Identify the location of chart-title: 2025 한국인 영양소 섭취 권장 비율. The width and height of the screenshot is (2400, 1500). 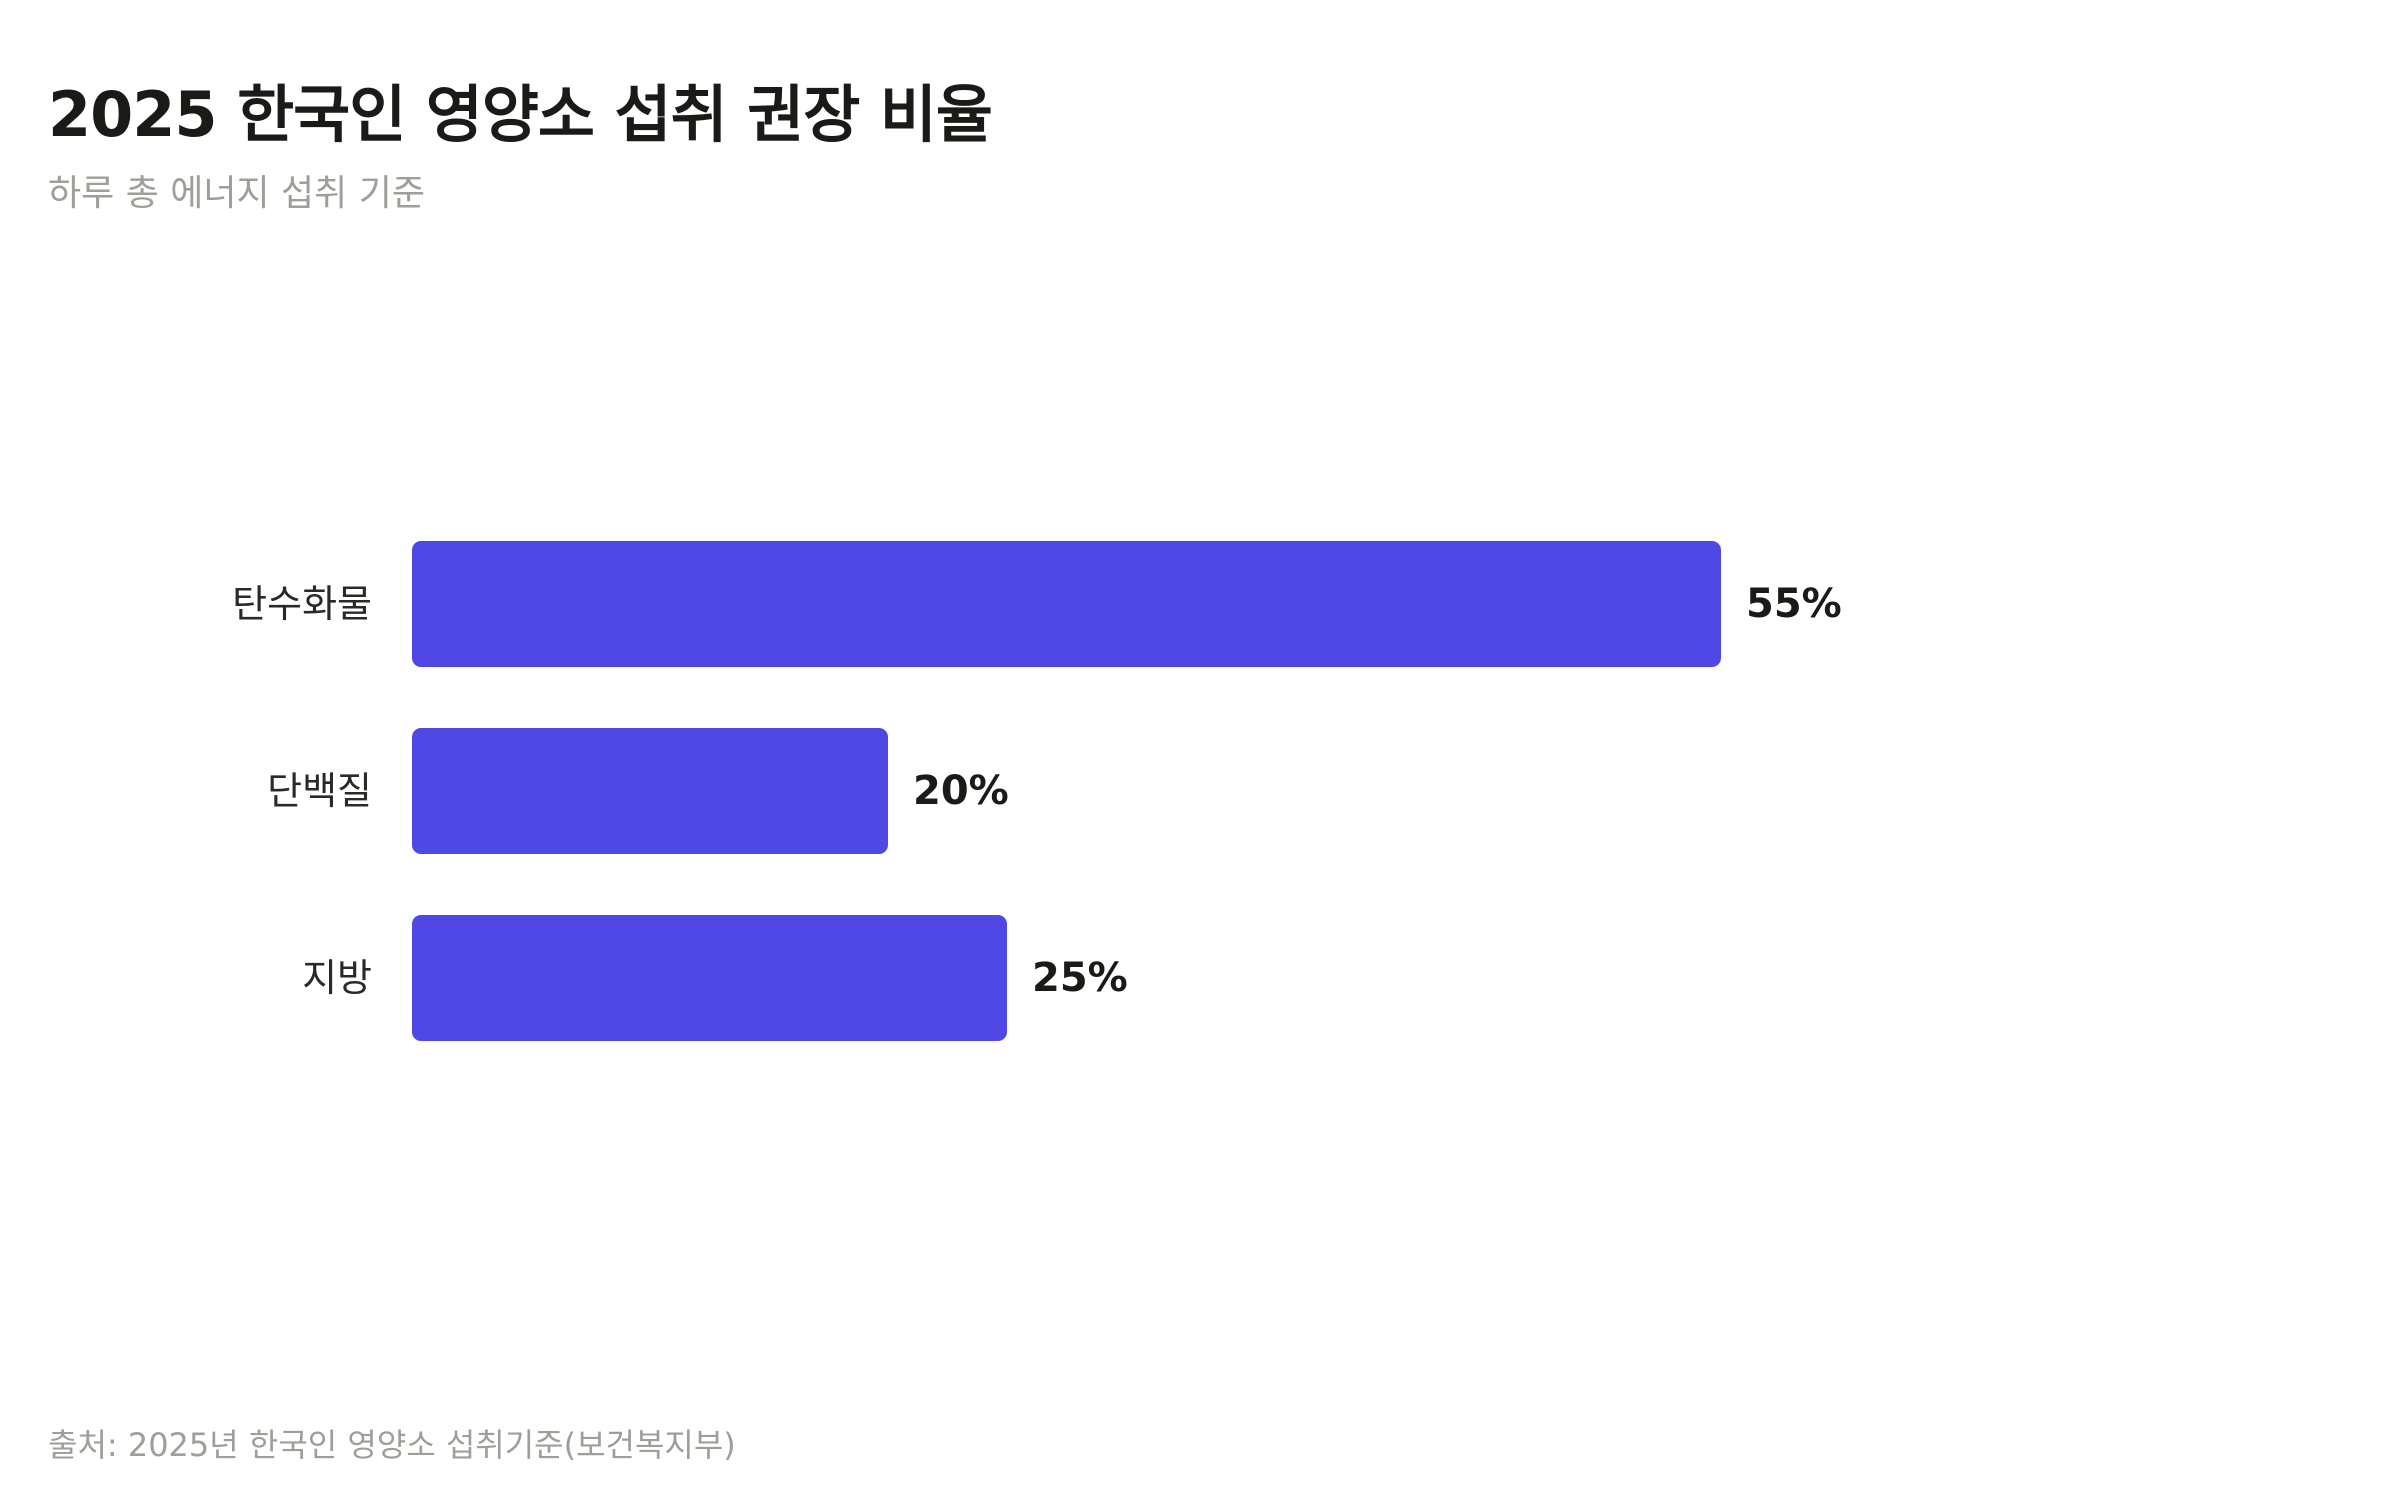
(520, 114).